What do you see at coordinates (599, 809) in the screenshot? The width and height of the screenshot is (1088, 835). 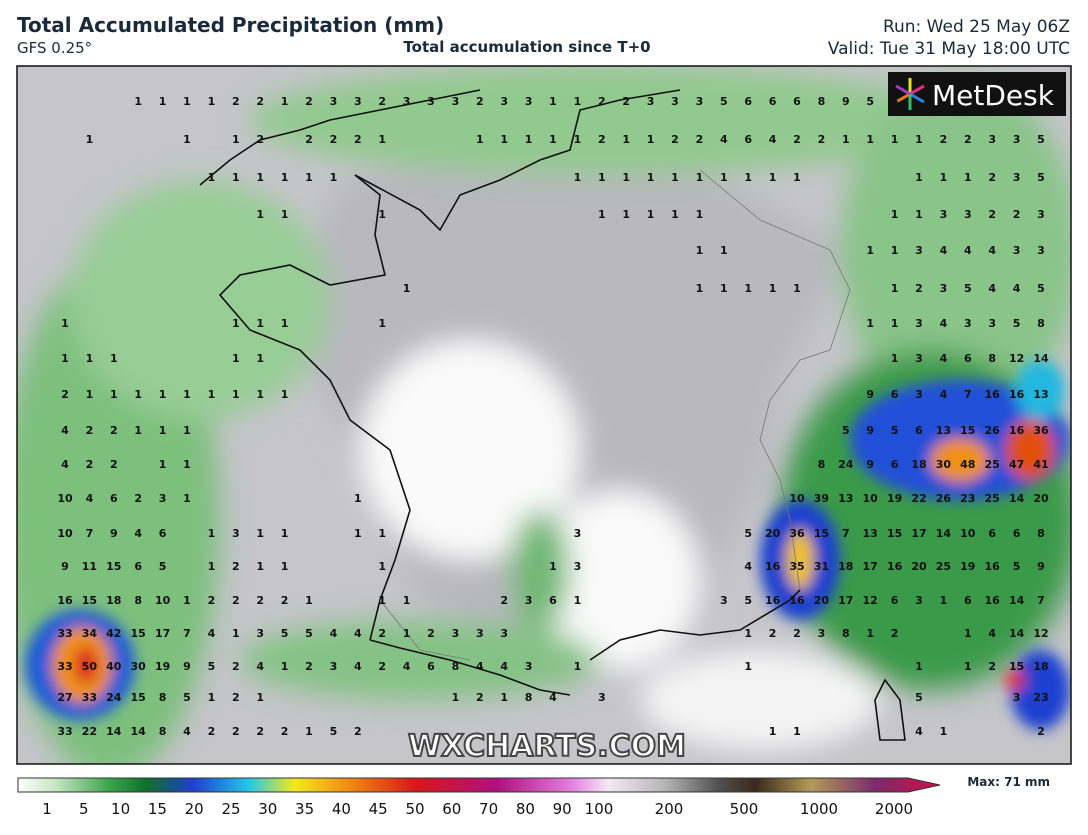 I see `colorbar-label: 100` at bounding box center [599, 809].